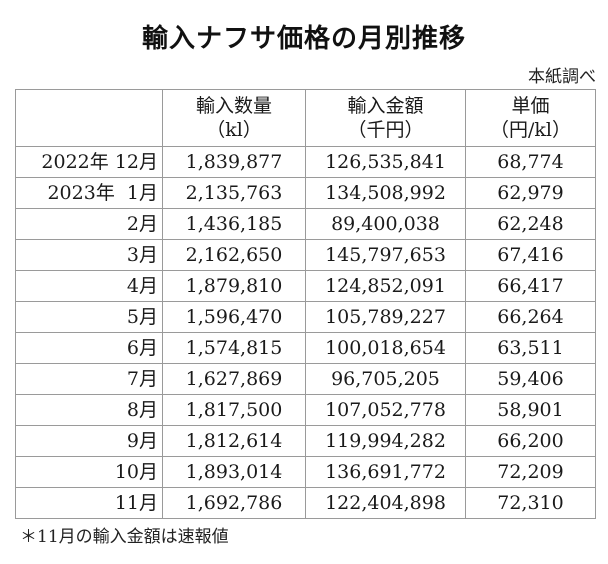 This screenshot has height=564, width=608. I want to click on cell-amount: 89,400,038, so click(385, 224).